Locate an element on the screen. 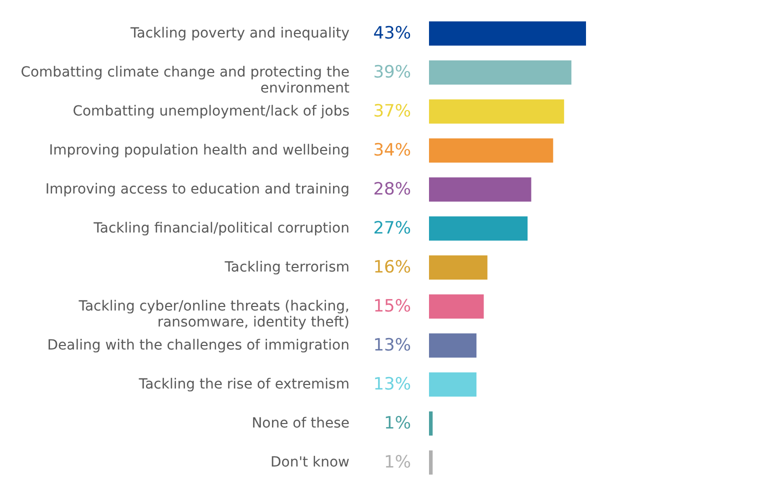 This screenshot has height=496, width=765. y-tick-label: Tackling cyber/online threats (hacking, ransomware, identity theft) is located at coordinates (214, 314).